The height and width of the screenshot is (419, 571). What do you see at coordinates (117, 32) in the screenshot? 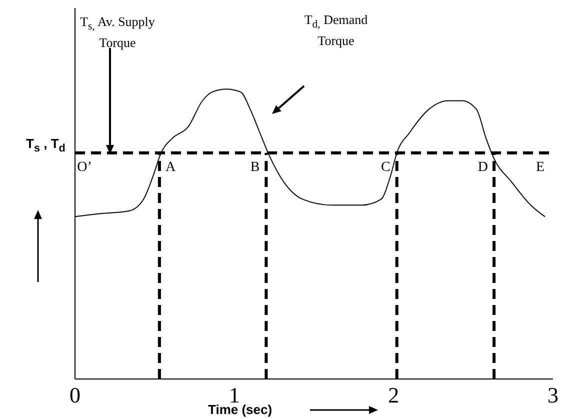
I see `text: T$_{s,}$ Av. Supply Torque` at bounding box center [117, 32].